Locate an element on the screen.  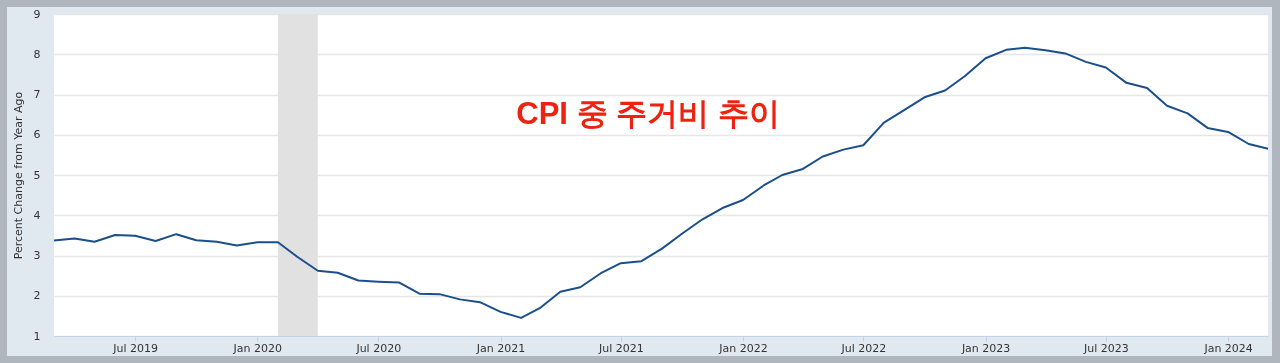
x-tick-label: Jul 2020 is located at coordinates (378, 348).